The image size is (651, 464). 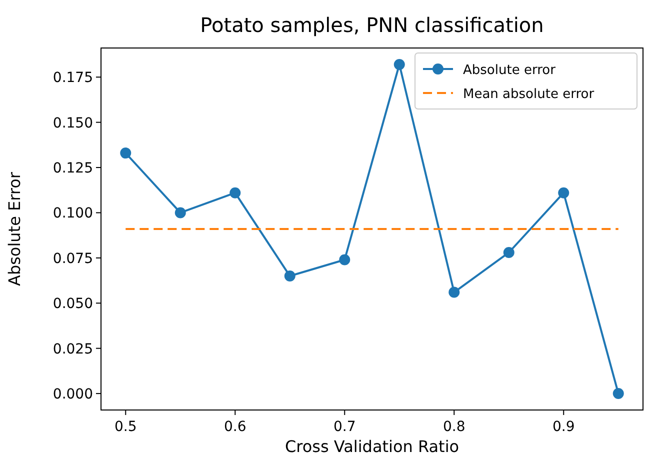 What do you see at coordinates (372, 446) in the screenshot?
I see `x-axis-title: Cross Validation Ratio` at bounding box center [372, 446].